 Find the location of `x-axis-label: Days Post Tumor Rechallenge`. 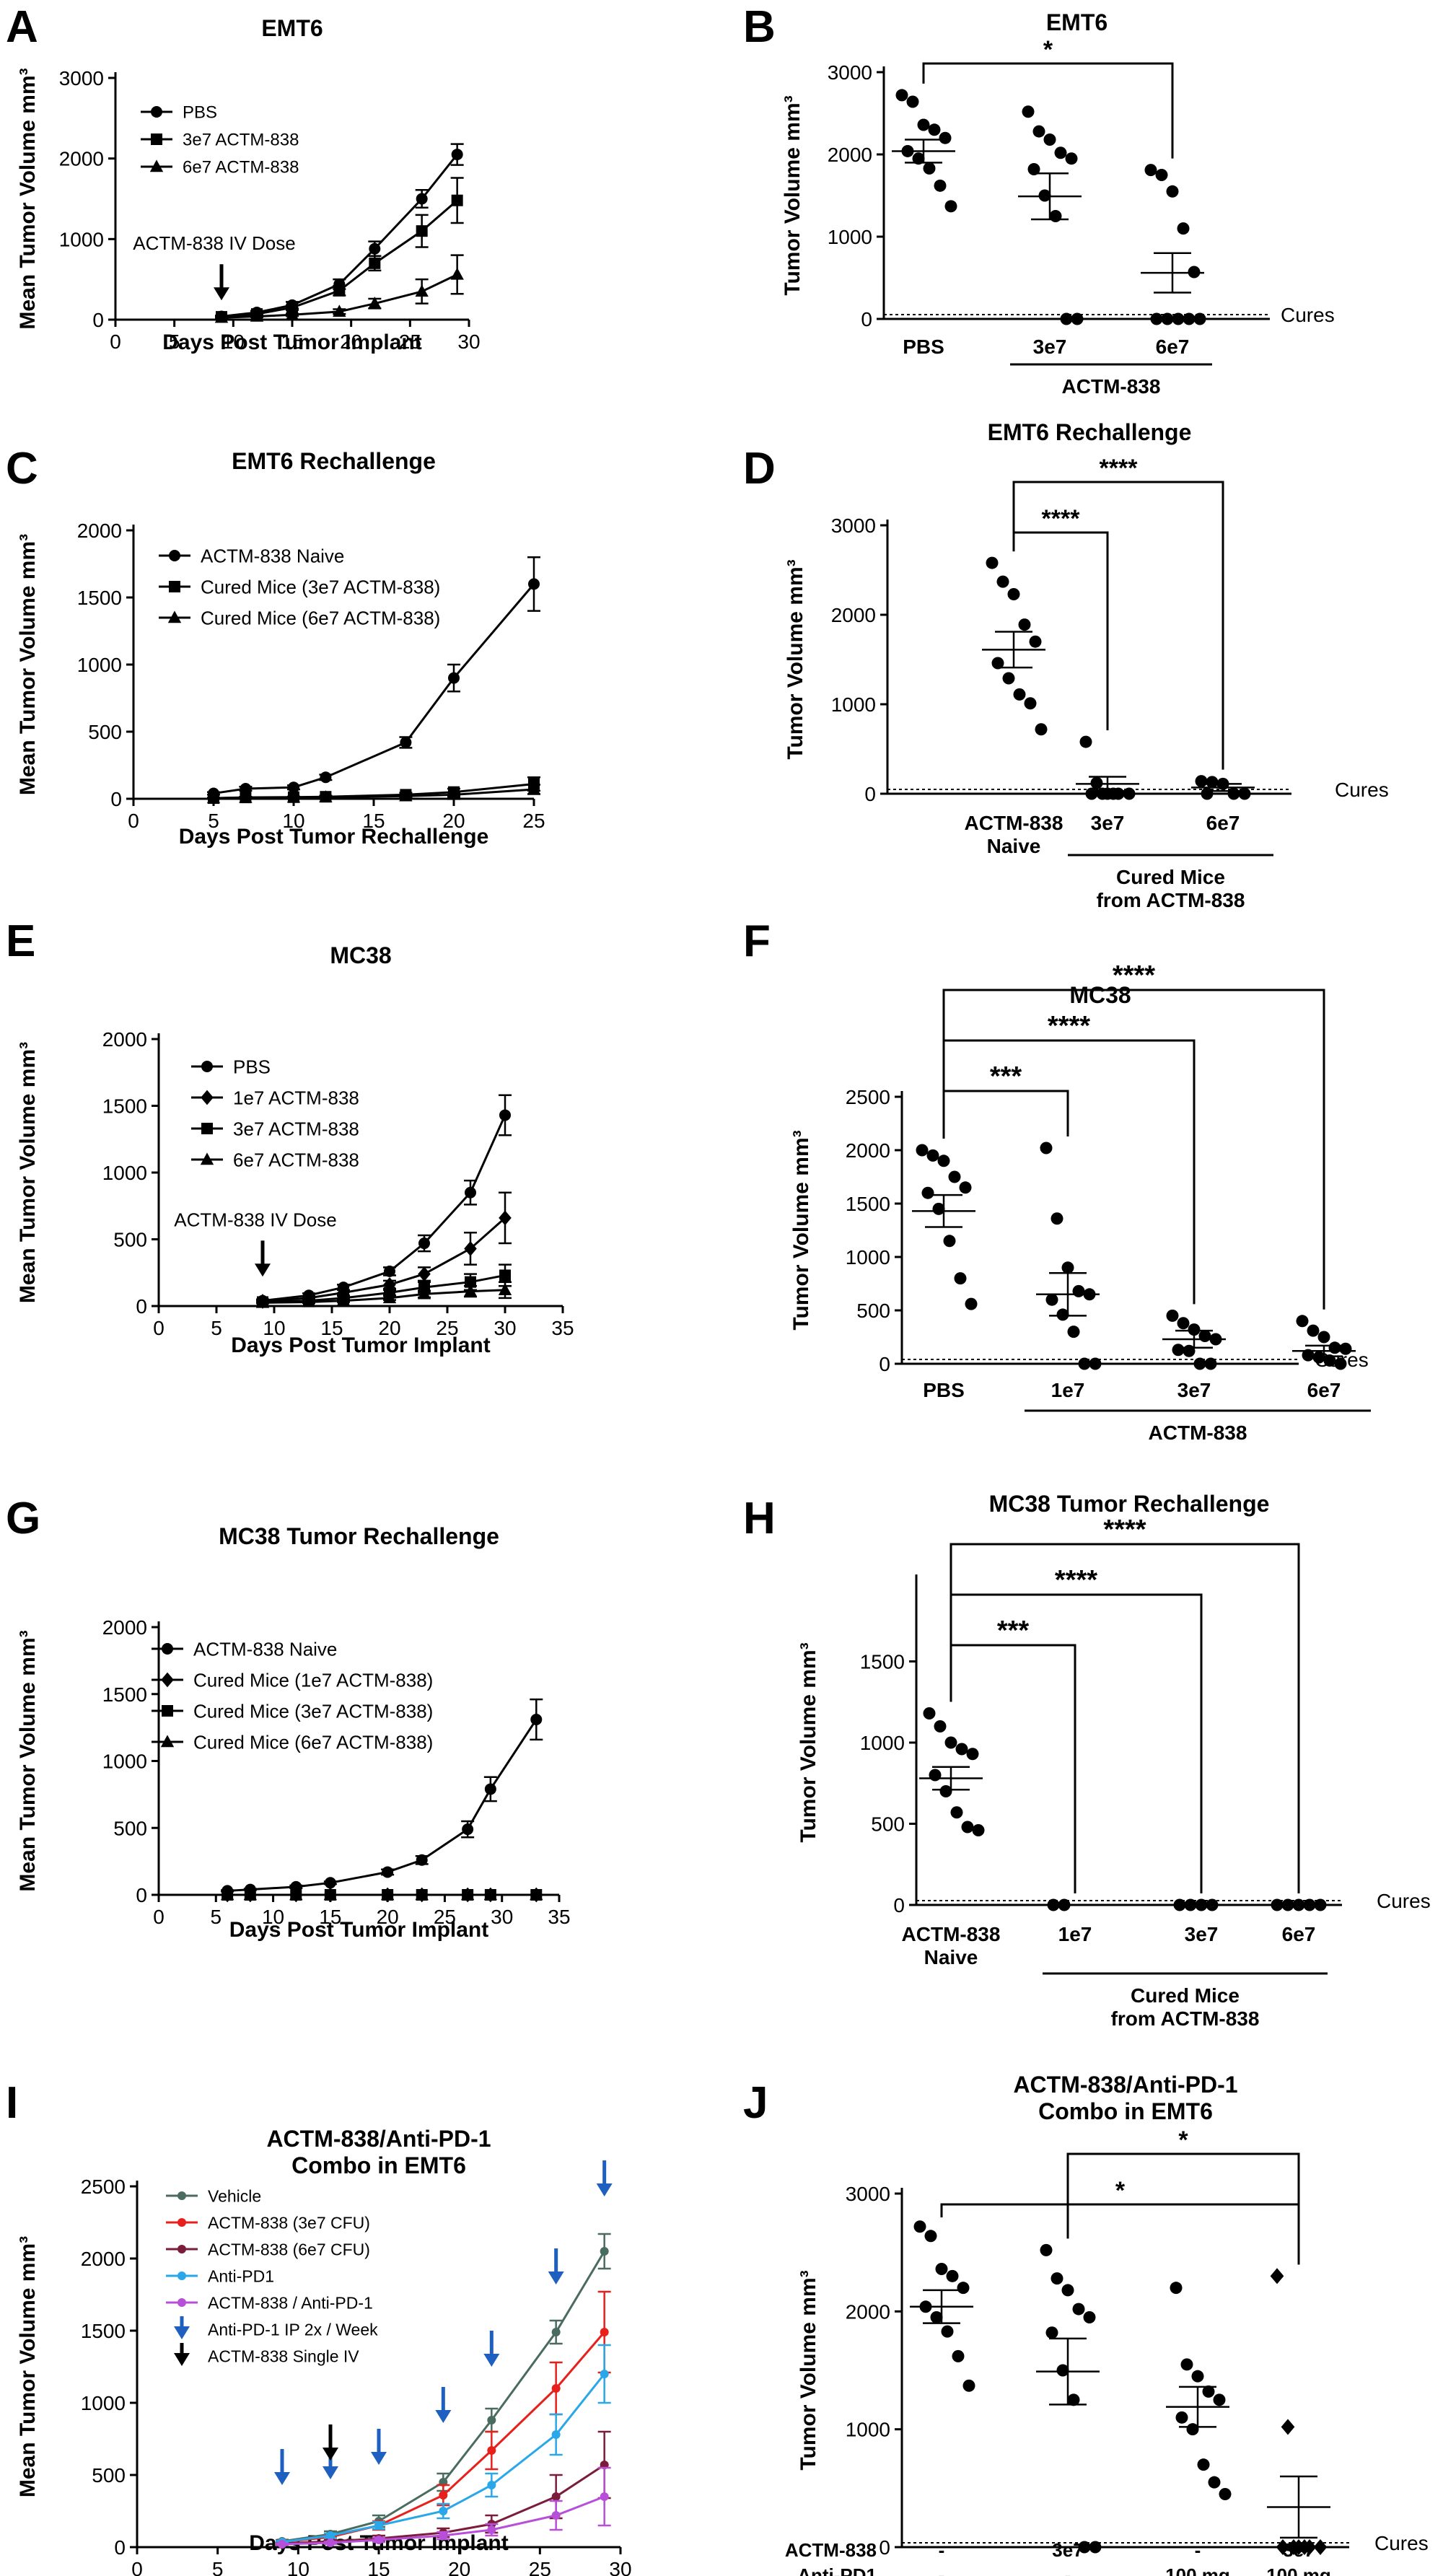

x-axis-label: Days Post Tumor Rechallenge is located at coordinates (334, 837).